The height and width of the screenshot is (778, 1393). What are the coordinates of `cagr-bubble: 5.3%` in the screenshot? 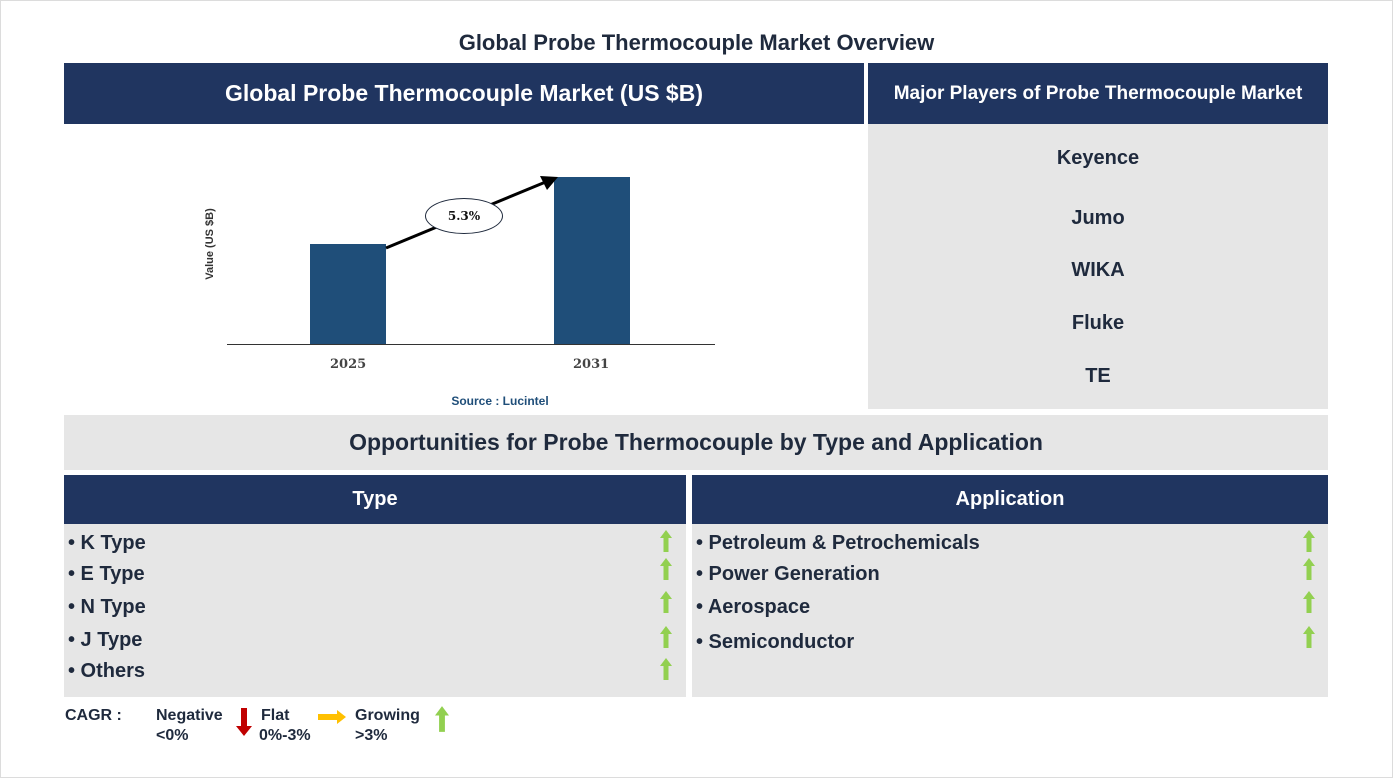 It's located at (464, 216).